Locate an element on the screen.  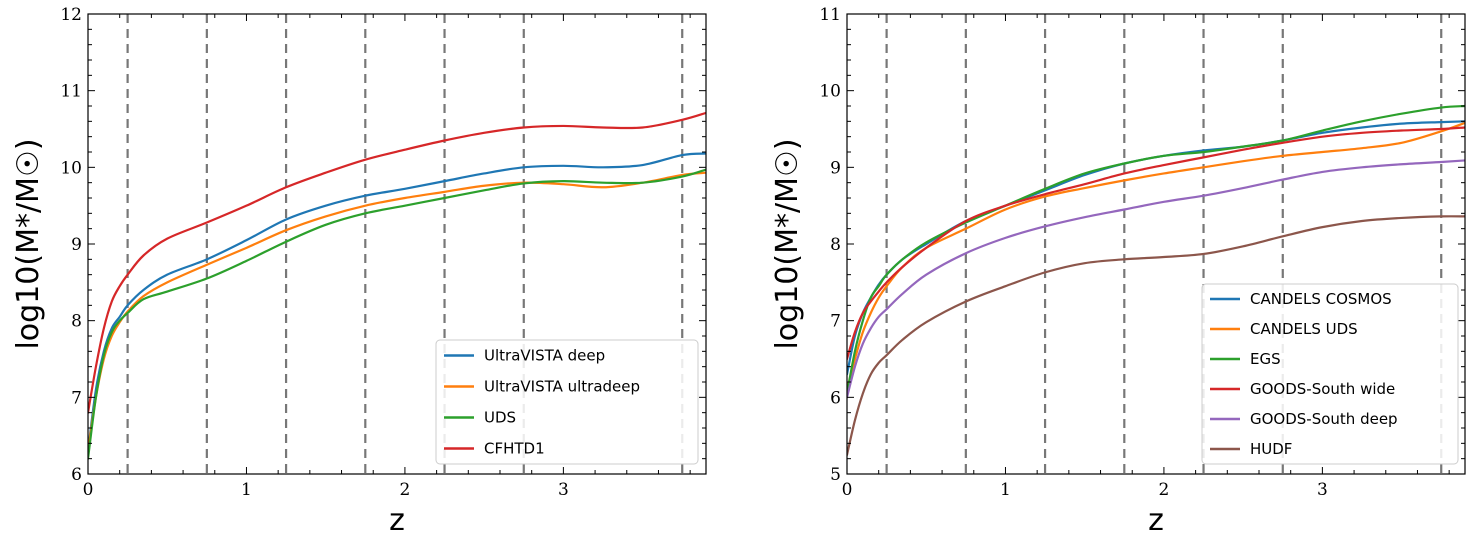
legend-label: UltraVISTA deep is located at coordinates (544, 356).